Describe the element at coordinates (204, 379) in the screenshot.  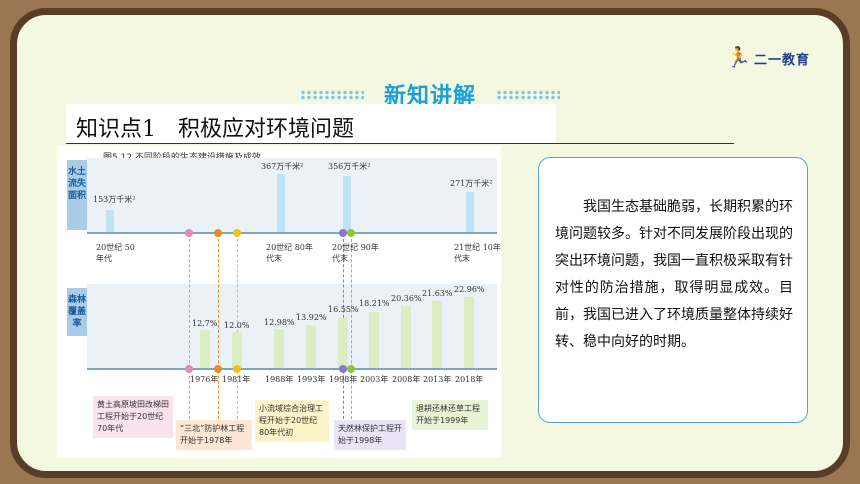
I see `forest-year: 1976年` at that location.